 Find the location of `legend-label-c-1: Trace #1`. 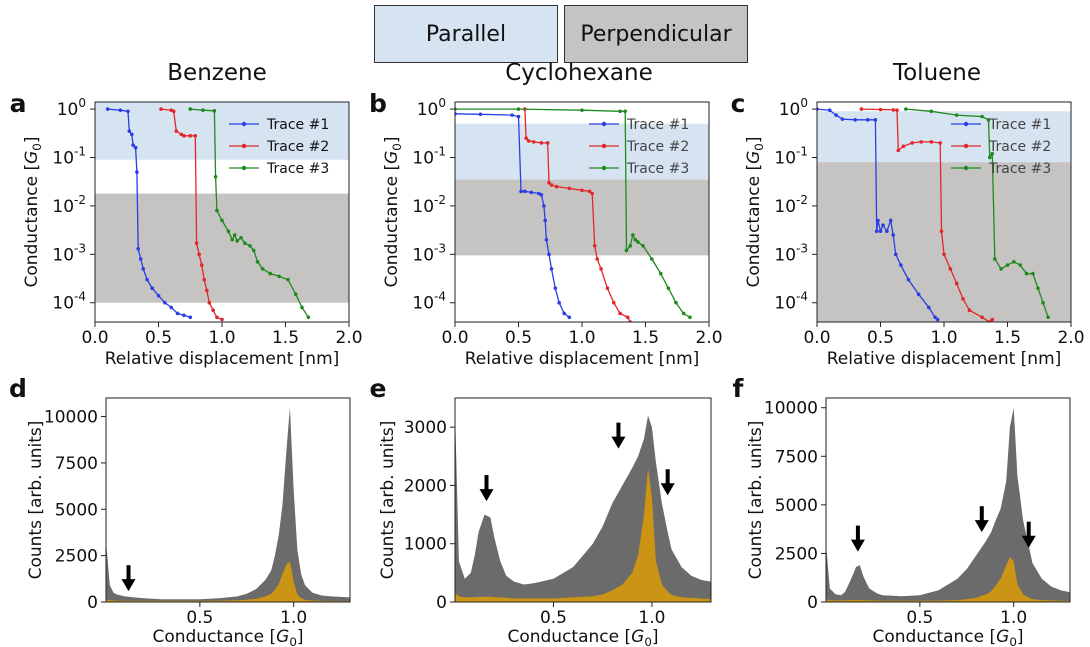

legend-label-c-1: Trace #1 is located at coordinates (1019, 125).